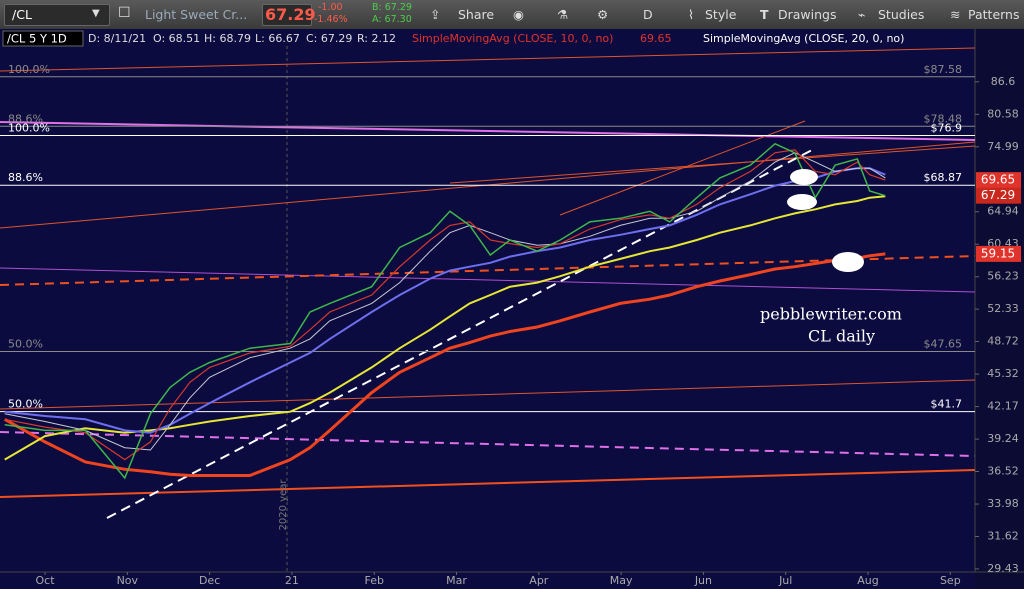 This screenshot has width=1024, height=589. I want to click on icon: ⚗, so click(563, 14).